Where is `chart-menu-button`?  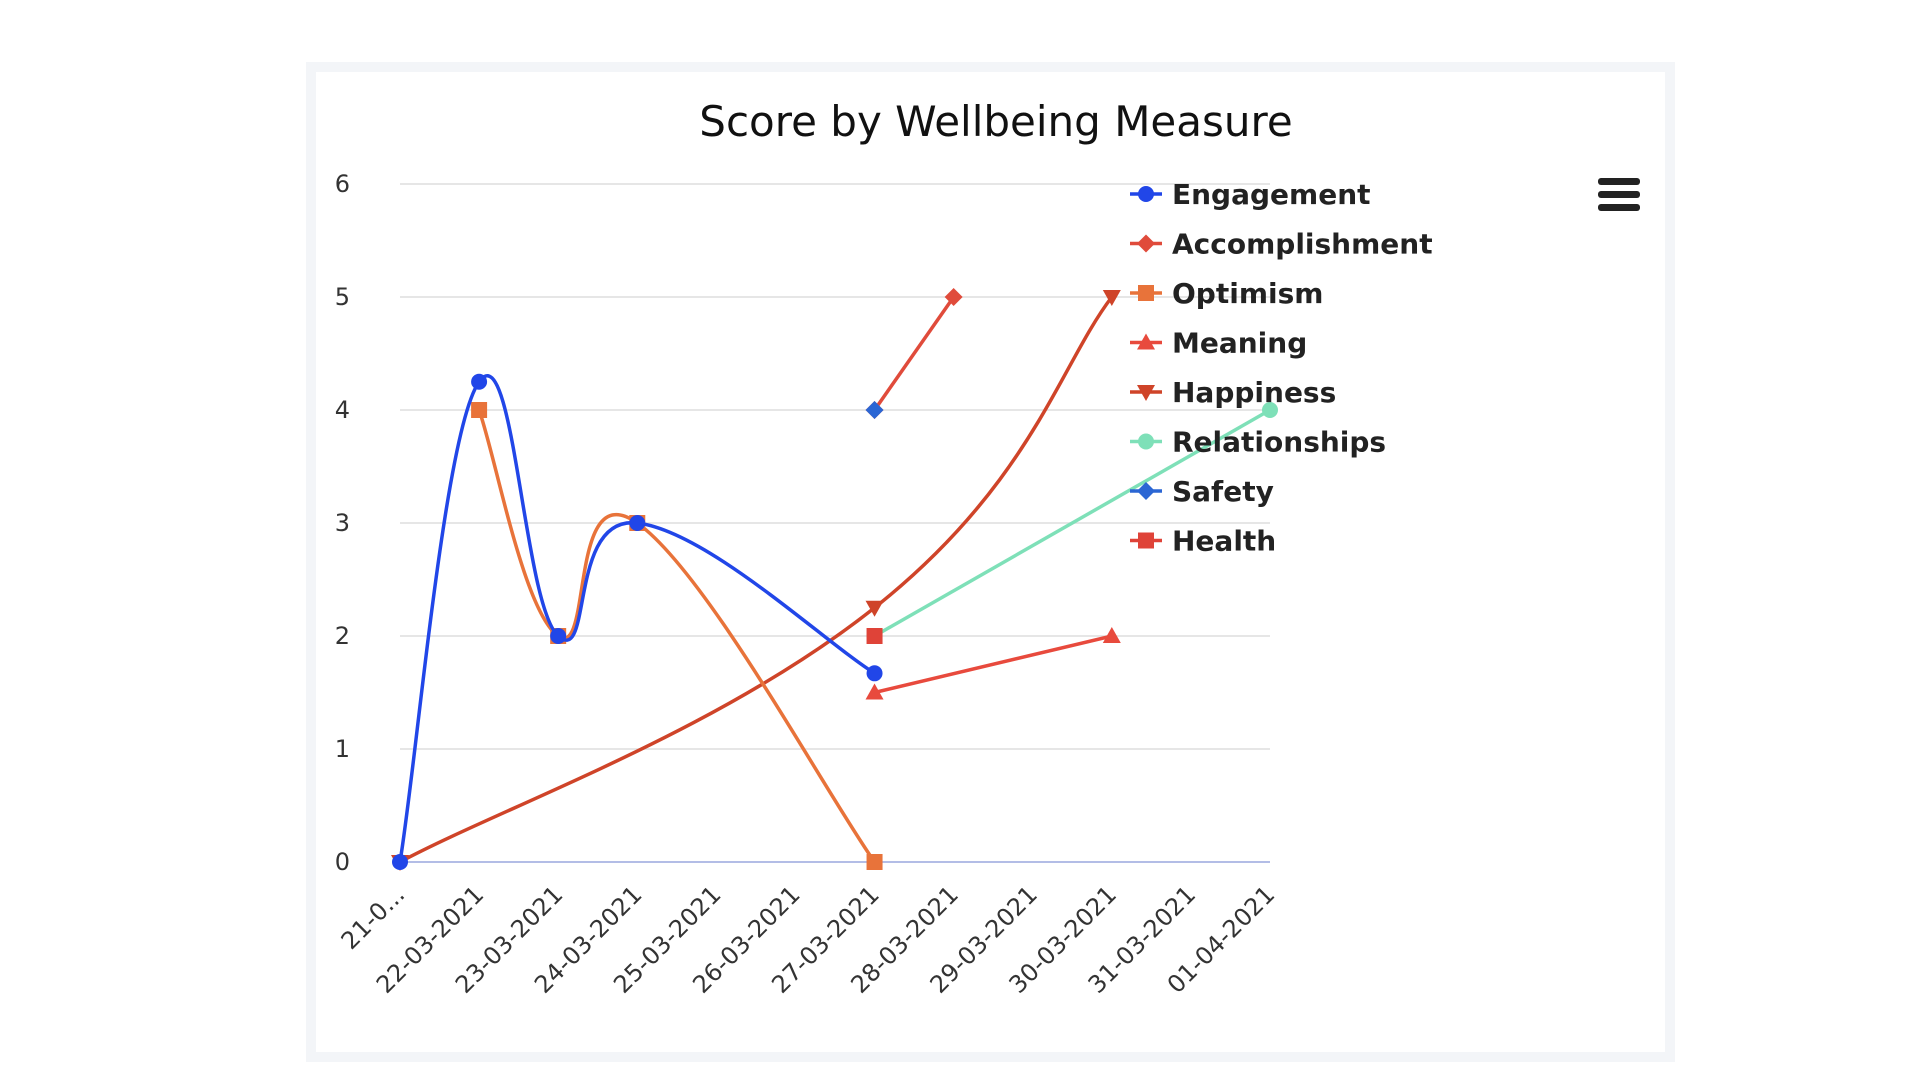 chart-menu-button is located at coordinates (1620, 196).